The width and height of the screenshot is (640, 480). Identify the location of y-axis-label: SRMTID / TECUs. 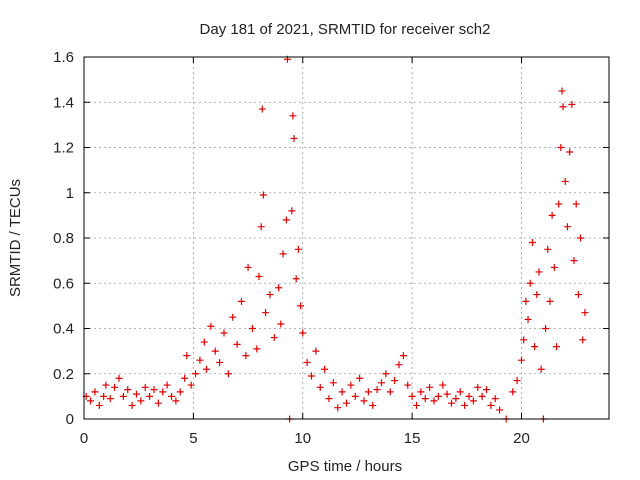
(15, 238).